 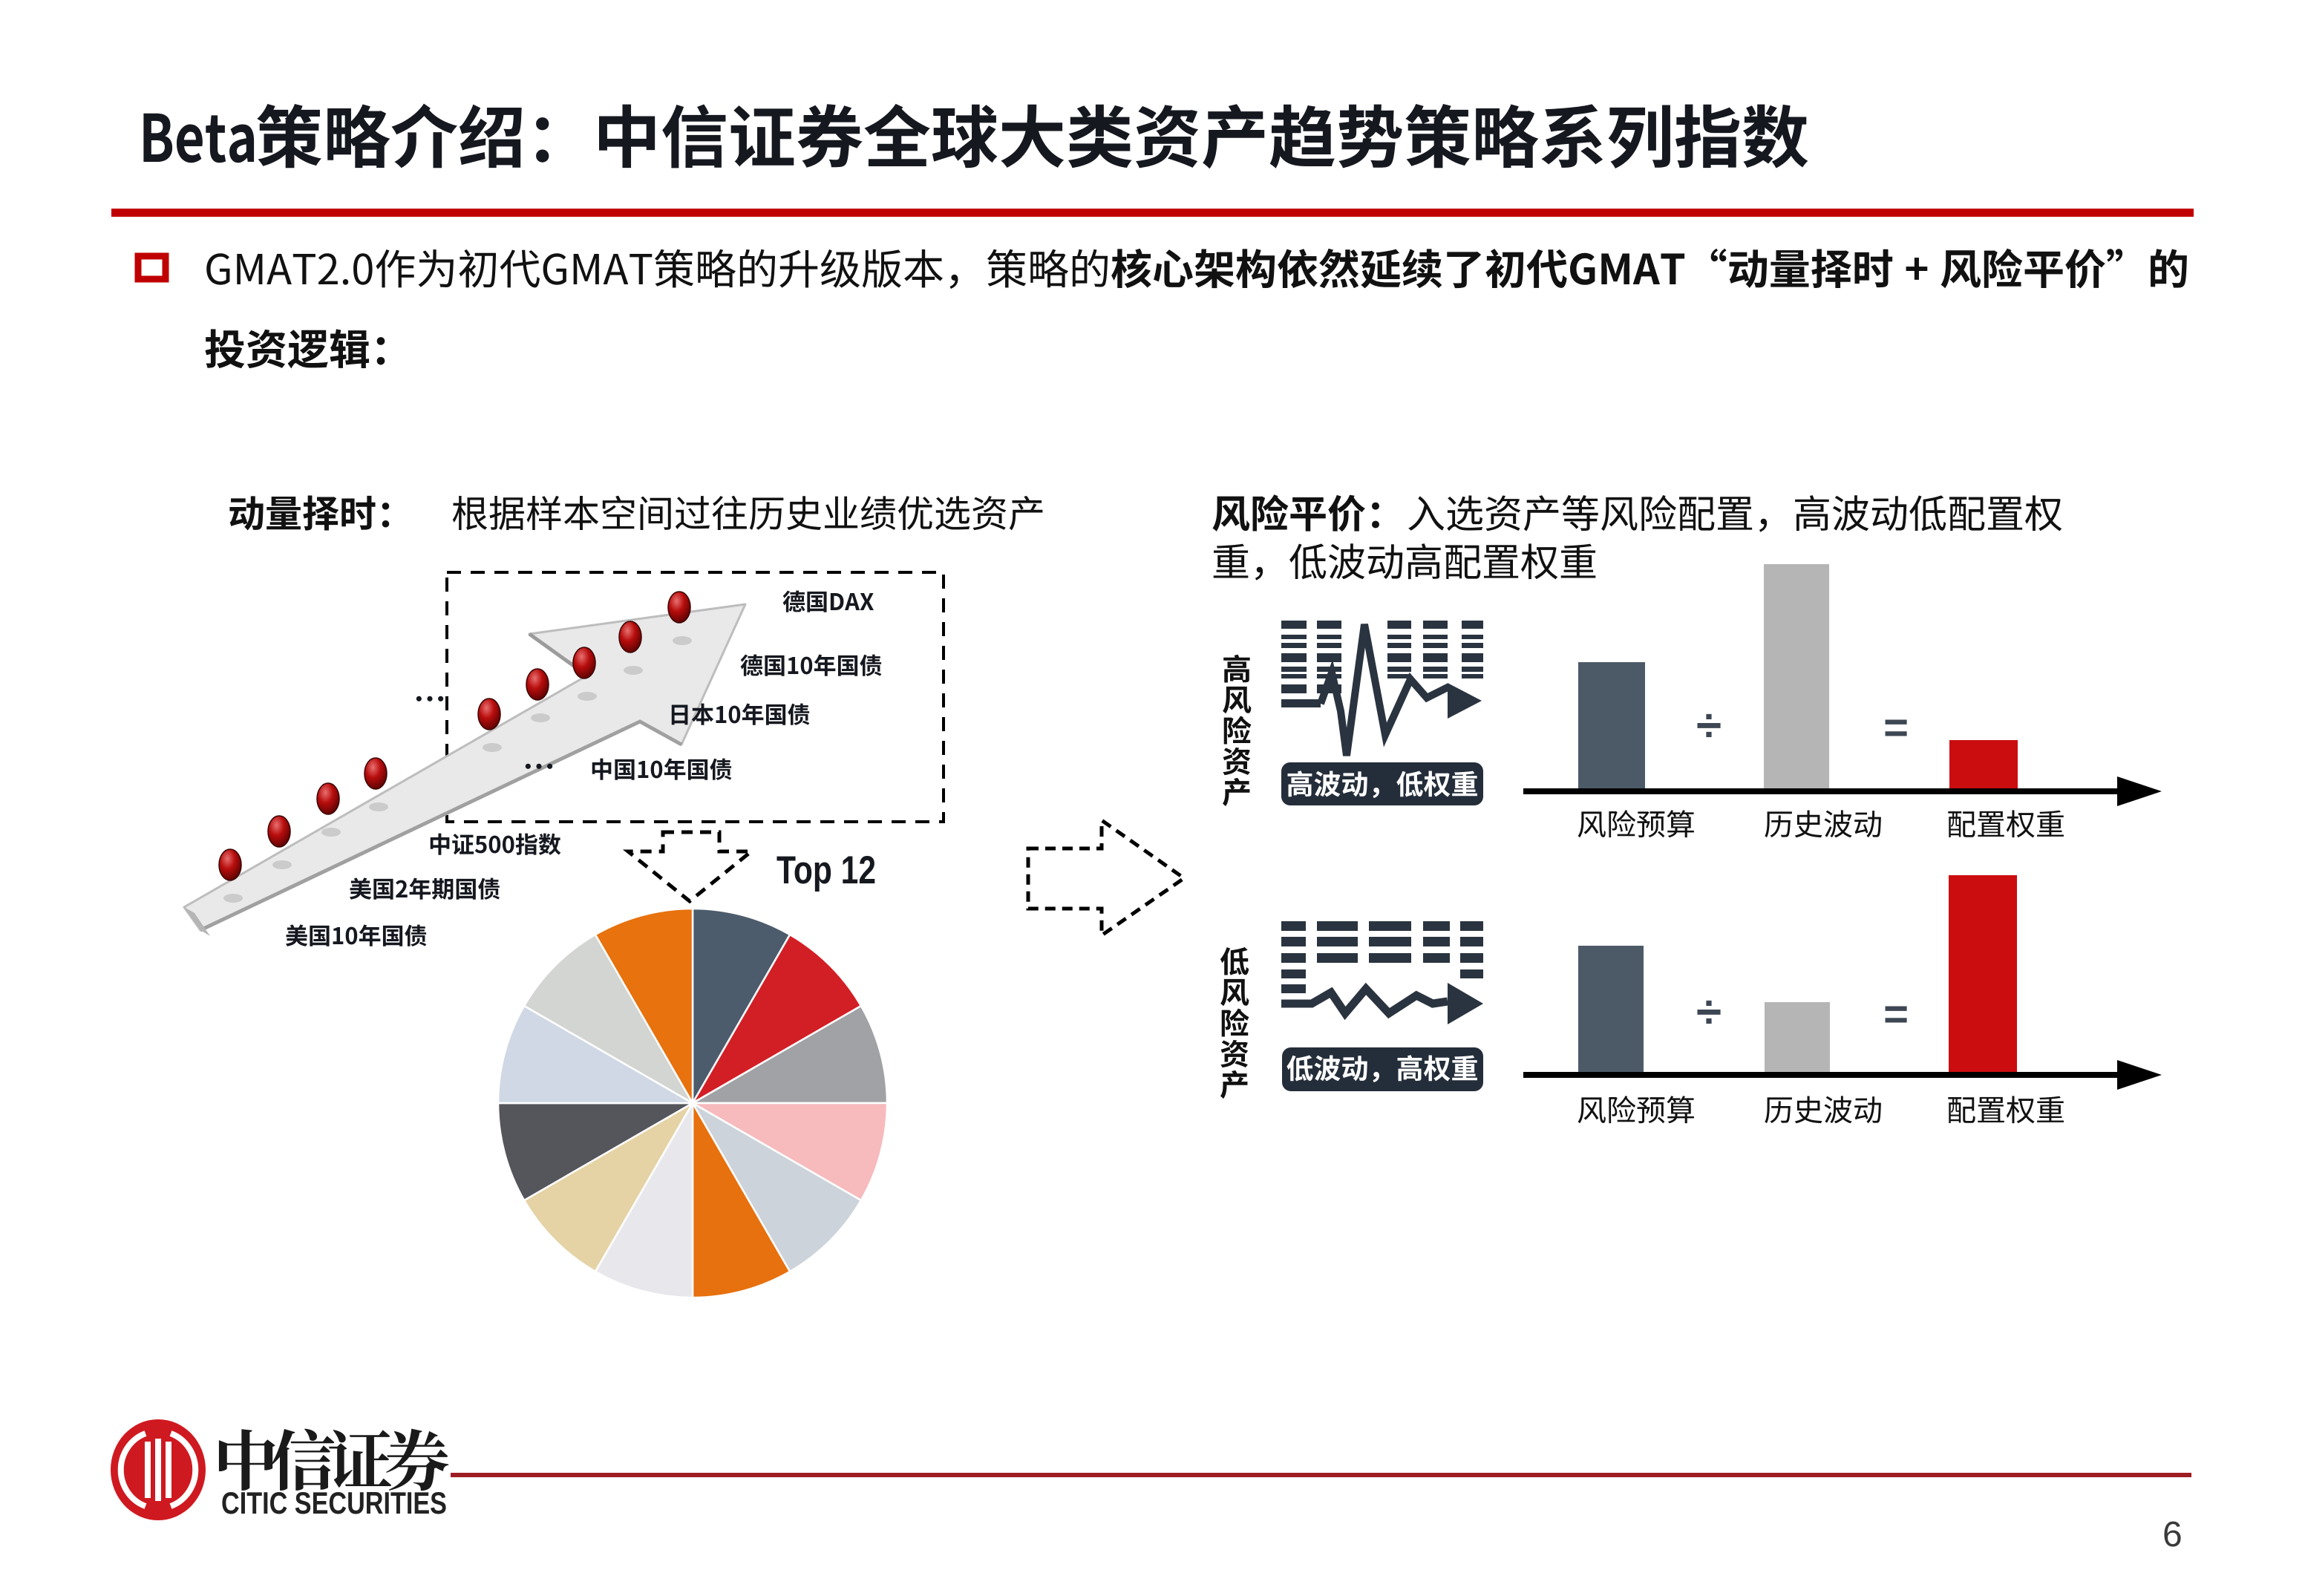 I want to click on svg-text: Top 12, so click(x=826, y=870).